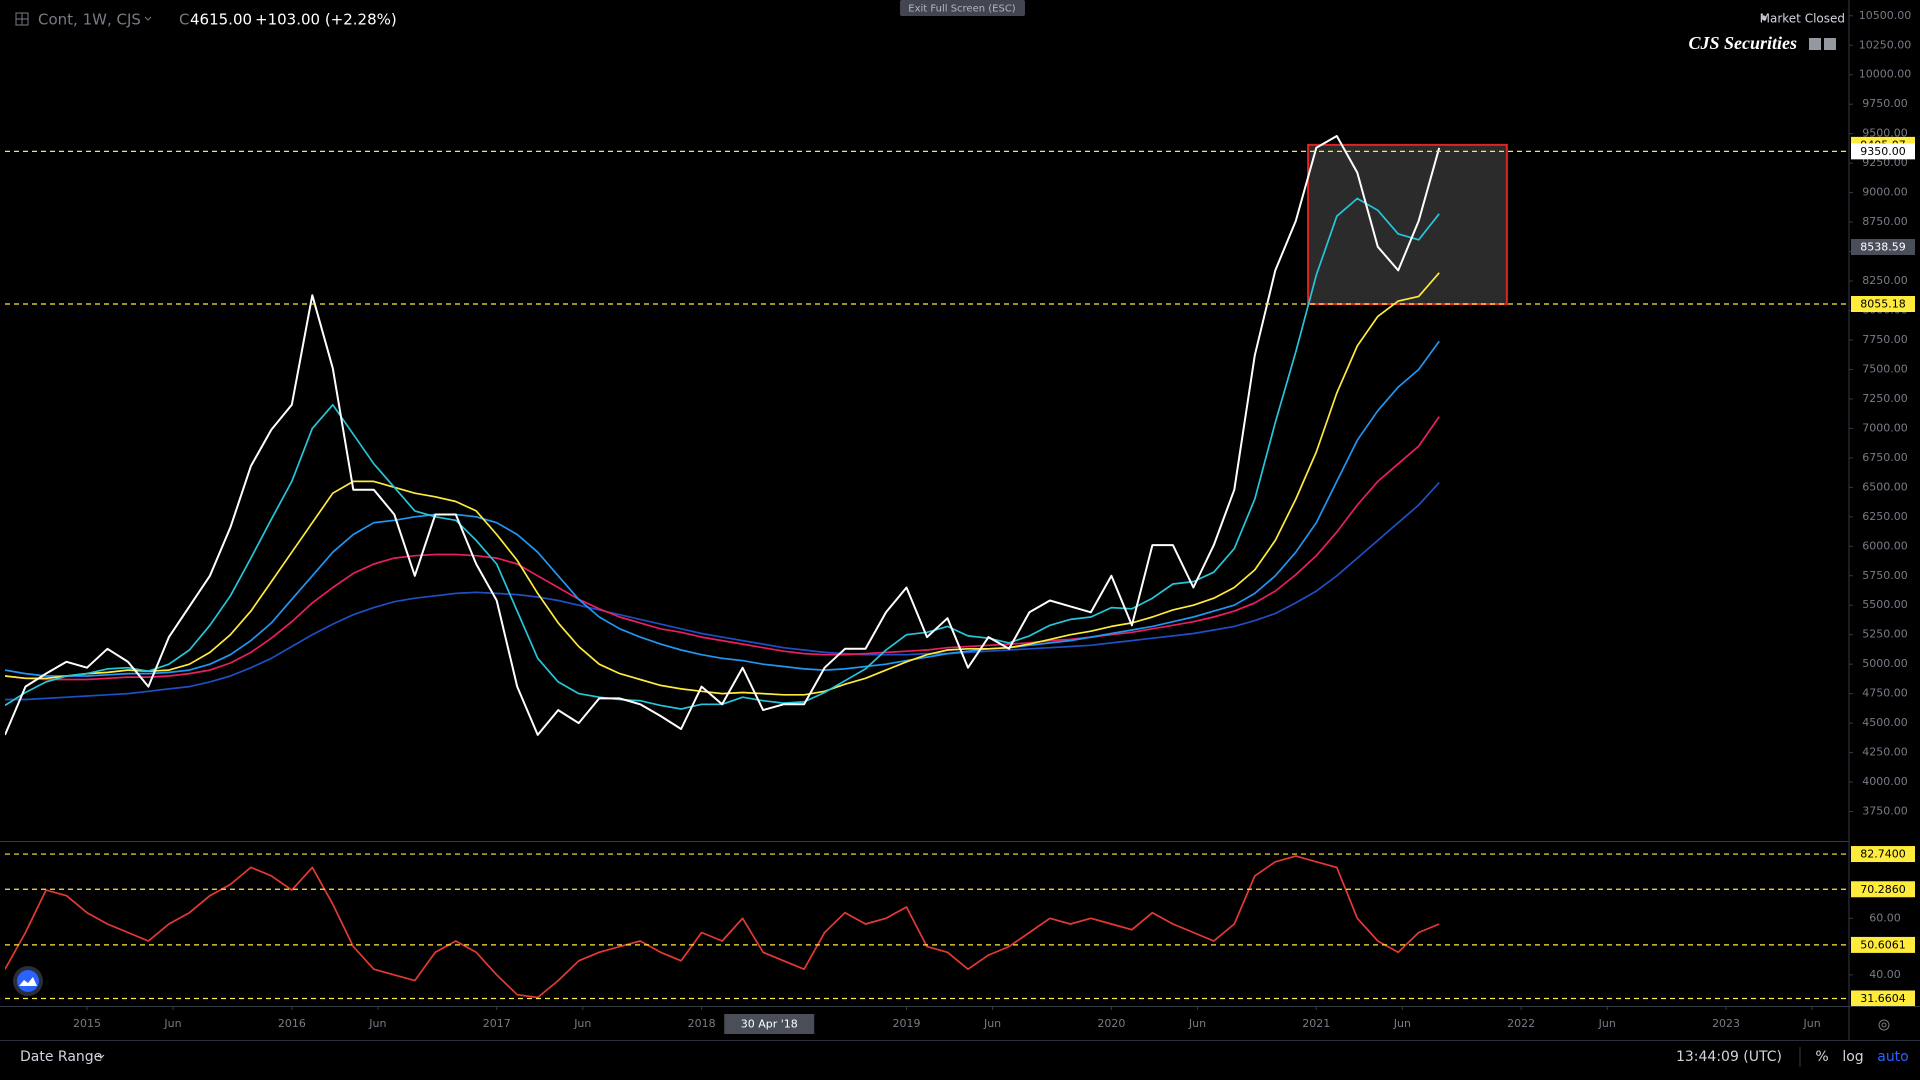 This screenshot has height=1080, width=1920. I want to click on range-box, so click(1407, 224).